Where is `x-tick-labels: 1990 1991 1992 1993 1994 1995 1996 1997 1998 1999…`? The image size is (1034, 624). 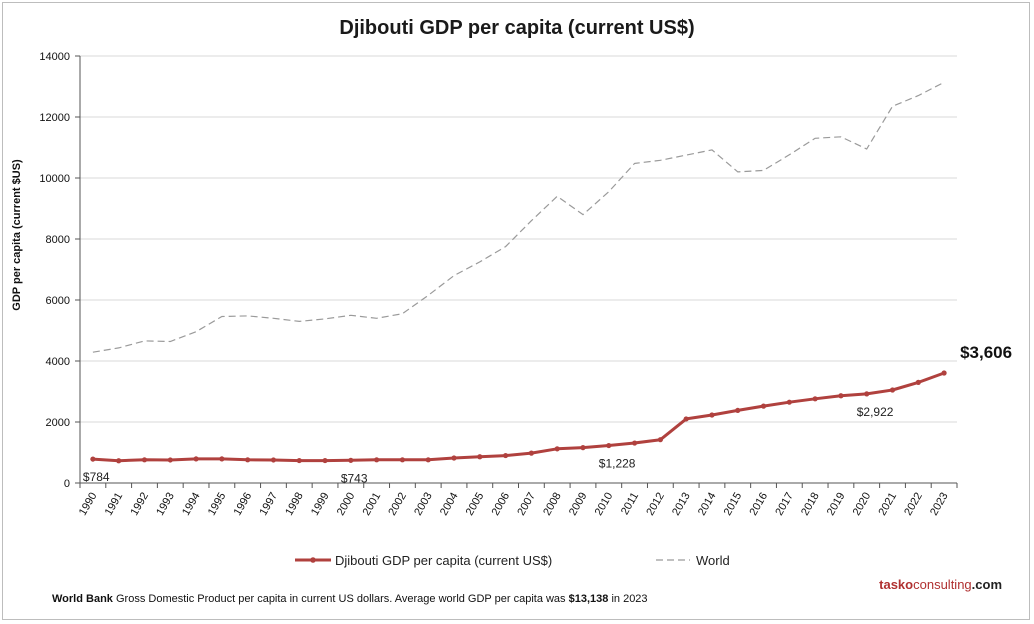 x-tick-labels: 1990 1991 1992 1993 1994 1995 1996 1997 1998 1999… is located at coordinates (514, 503).